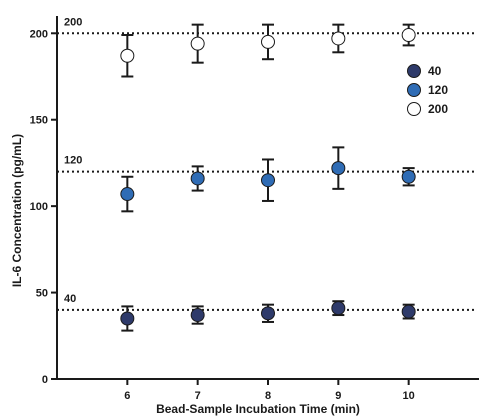 The height and width of the screenshot is (418, 483). Describe the element at coordinates (17, 210) in the screenshot. I see `y-axis-title: IL-6 Concentration (pg/mL)` at that location.